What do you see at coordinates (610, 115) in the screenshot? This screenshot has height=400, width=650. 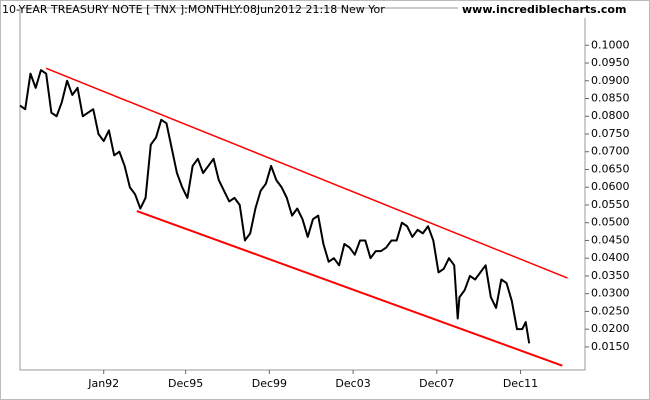 I see `y-tick-label: 0.0800` at bounding box center [610, 115].